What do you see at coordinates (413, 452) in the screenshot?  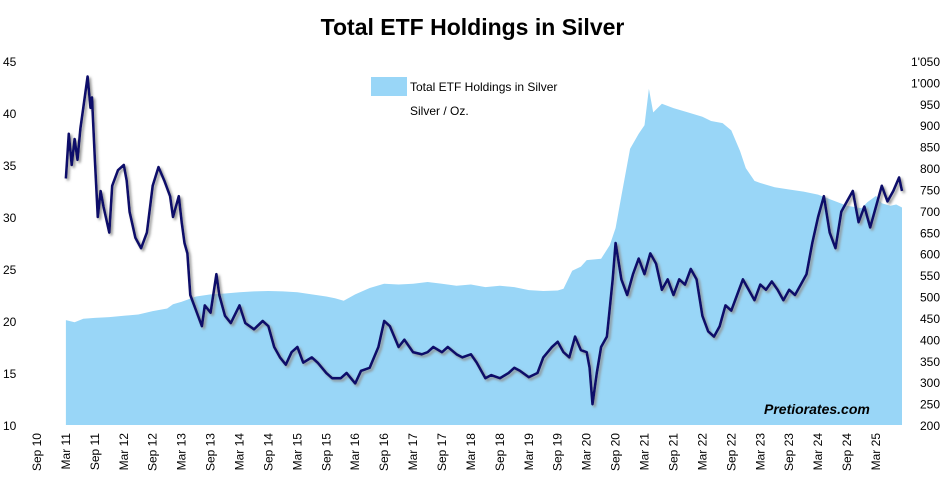 I see `x-tick-label: Mar 17` at bounding box center [413, 452].